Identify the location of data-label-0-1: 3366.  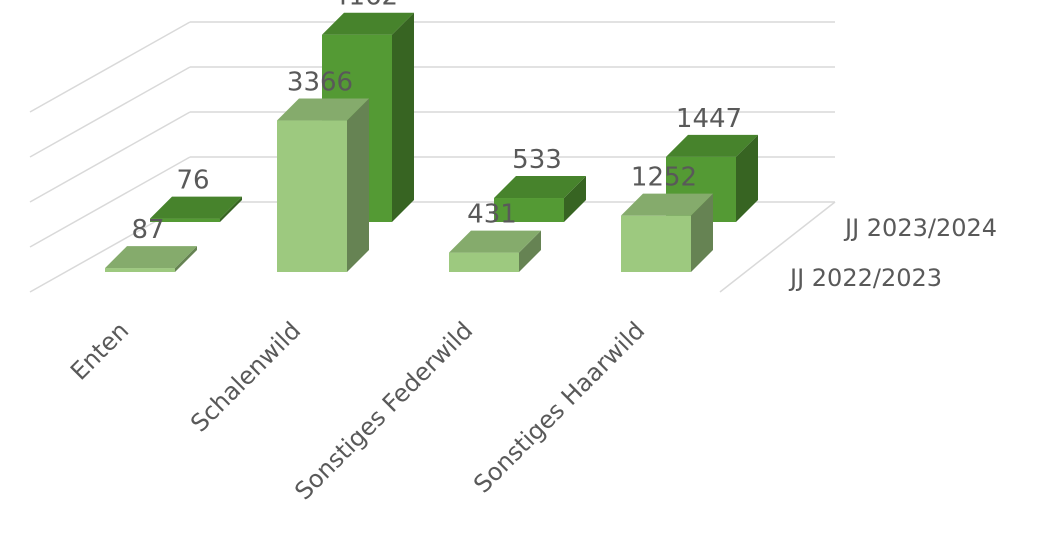
(320, 83).